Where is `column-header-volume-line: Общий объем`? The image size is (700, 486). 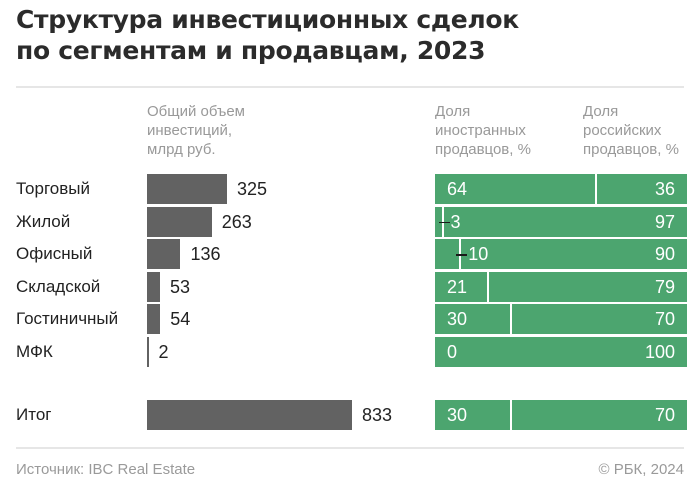
column-header-volume-line: Общий объем is located at coordinates (196, 111).